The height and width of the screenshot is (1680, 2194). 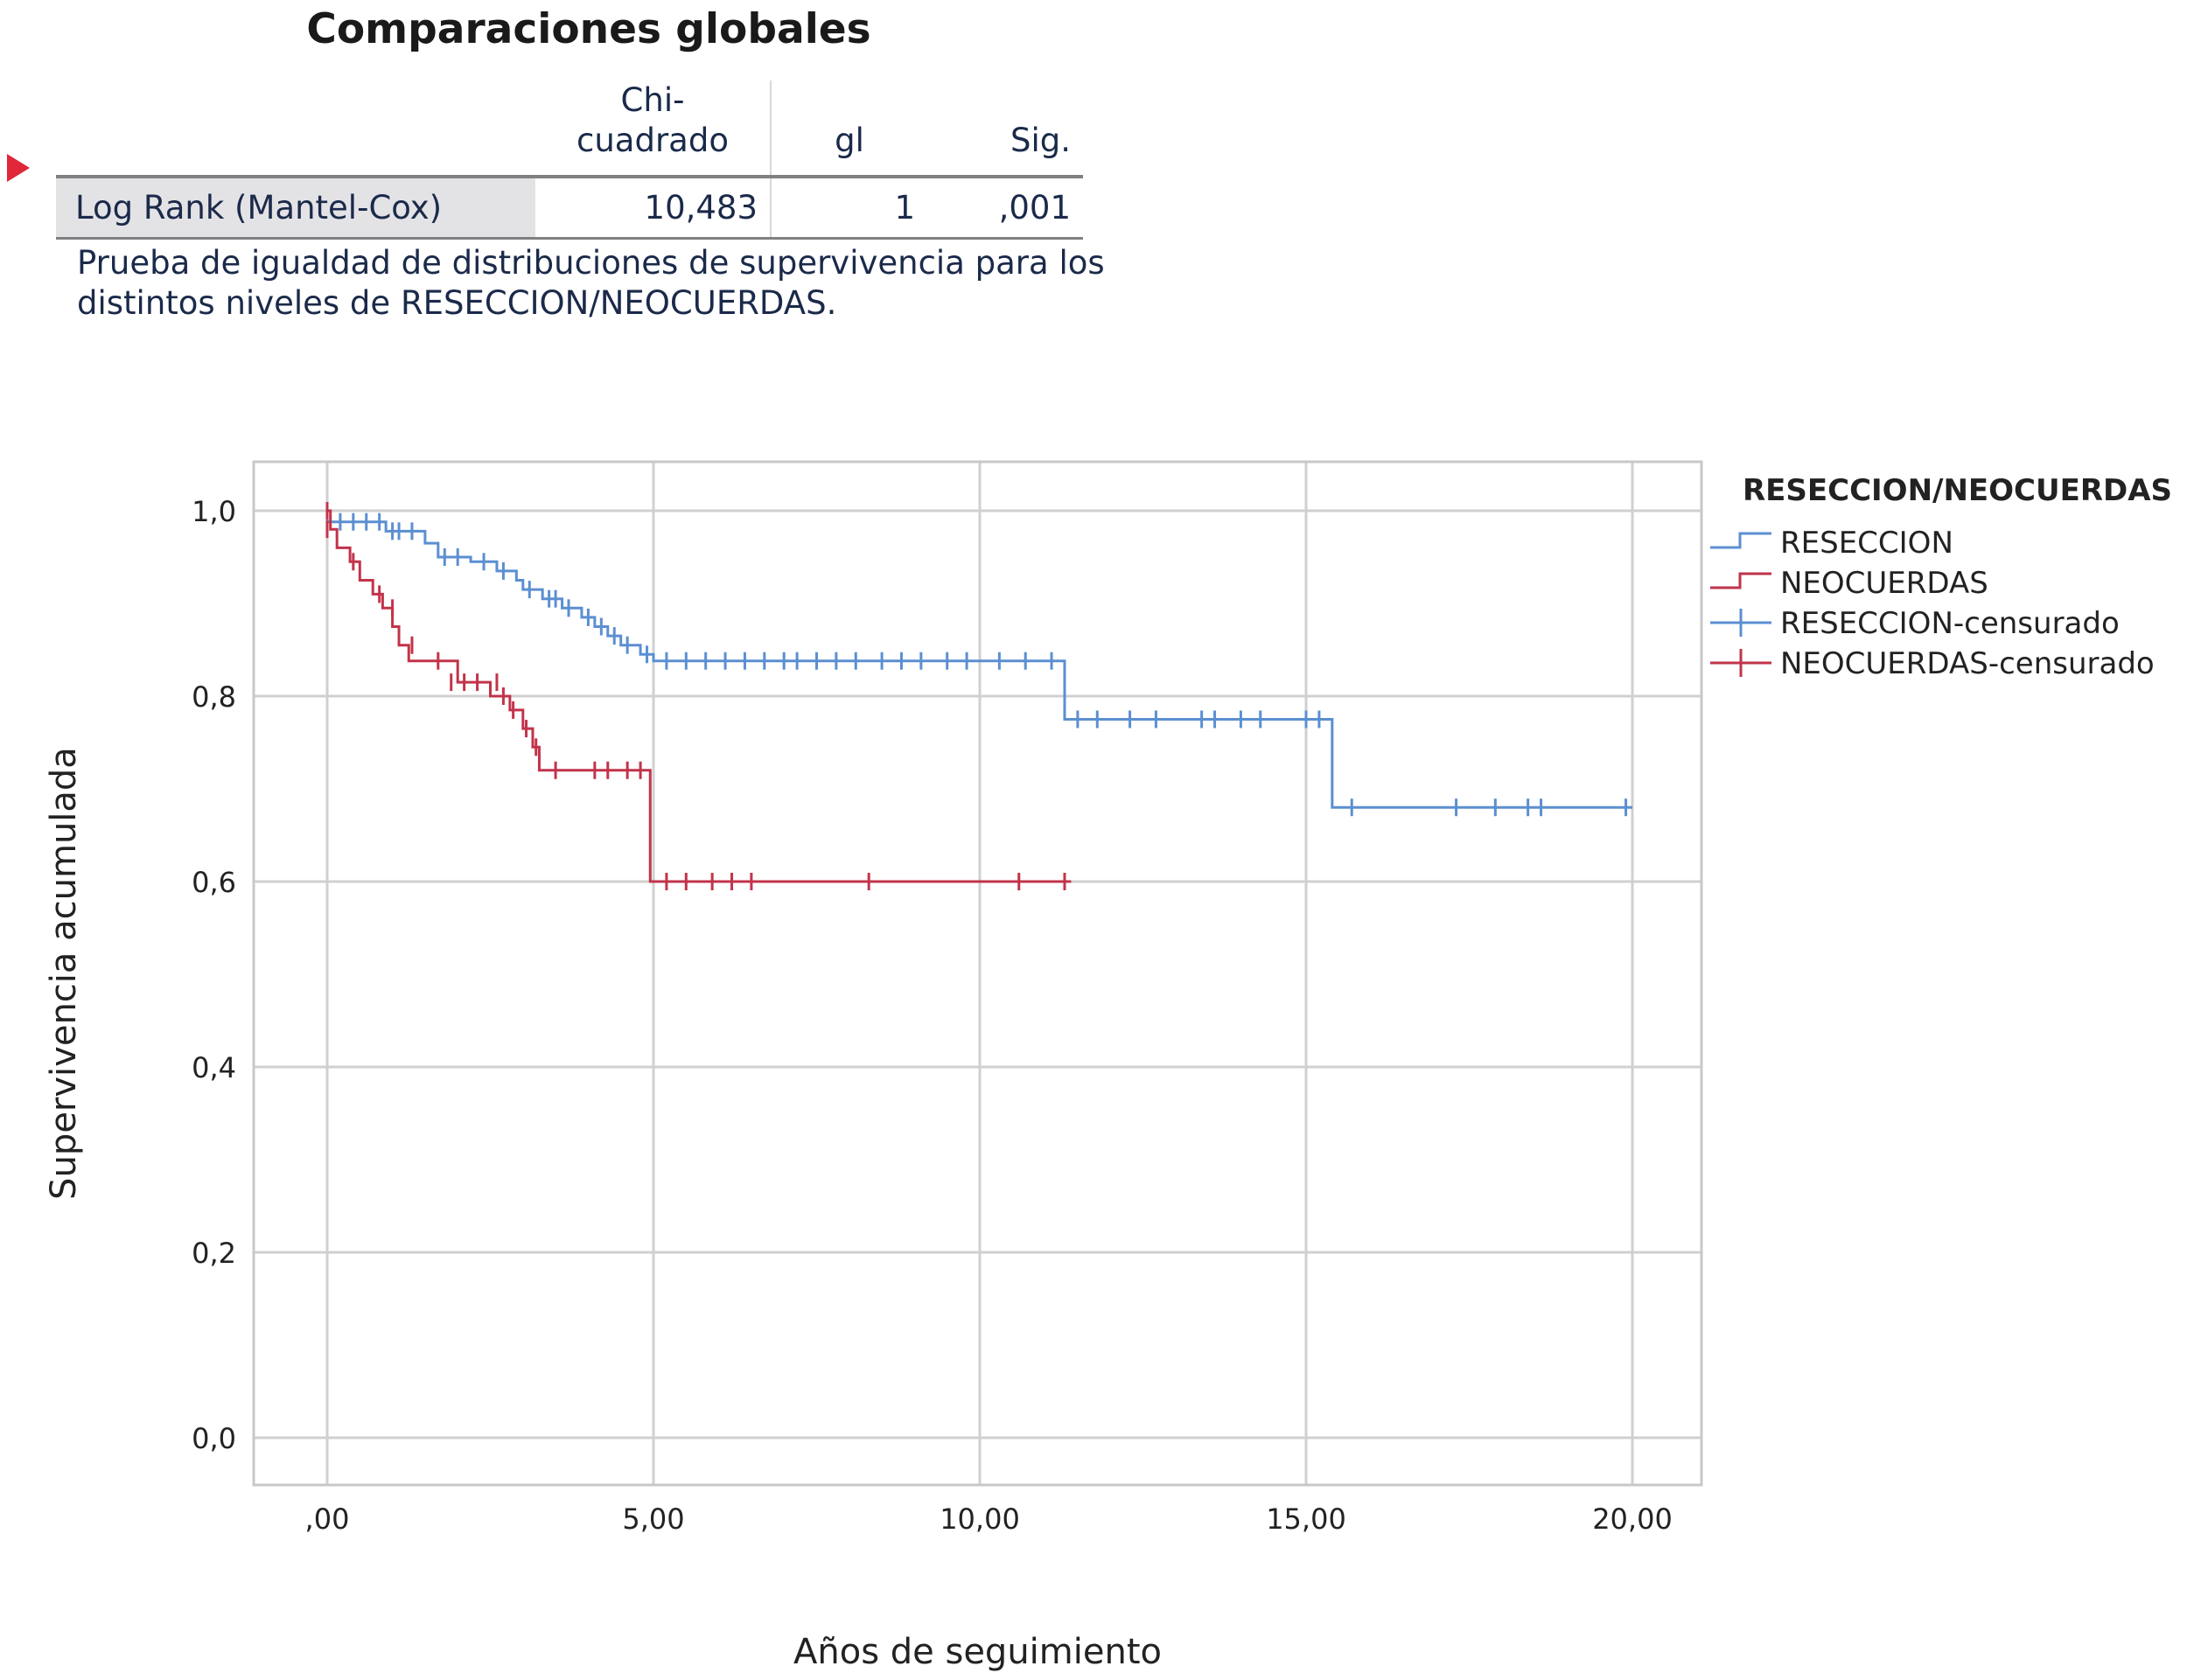 What do you see at coordinates (1967, 663) in the screenshot?
I see `legend-entry: NEOCUERDAS-censurado` at bounding box center [1967, 663].